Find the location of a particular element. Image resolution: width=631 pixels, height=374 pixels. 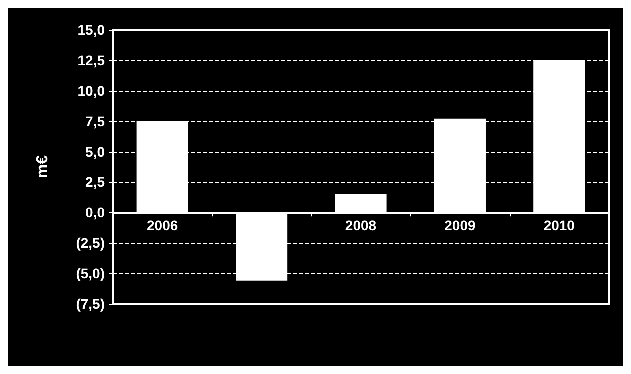

y-tick-label: 0,0 is located at coordinates (96, 212).